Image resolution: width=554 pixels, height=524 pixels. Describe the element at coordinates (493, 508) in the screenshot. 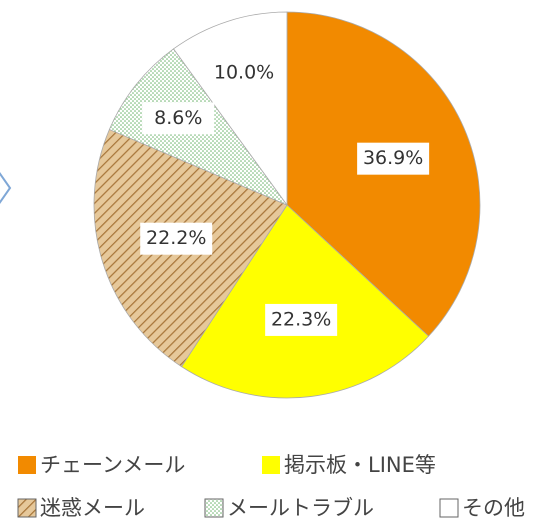

I see `legend-label: その他` at that location.